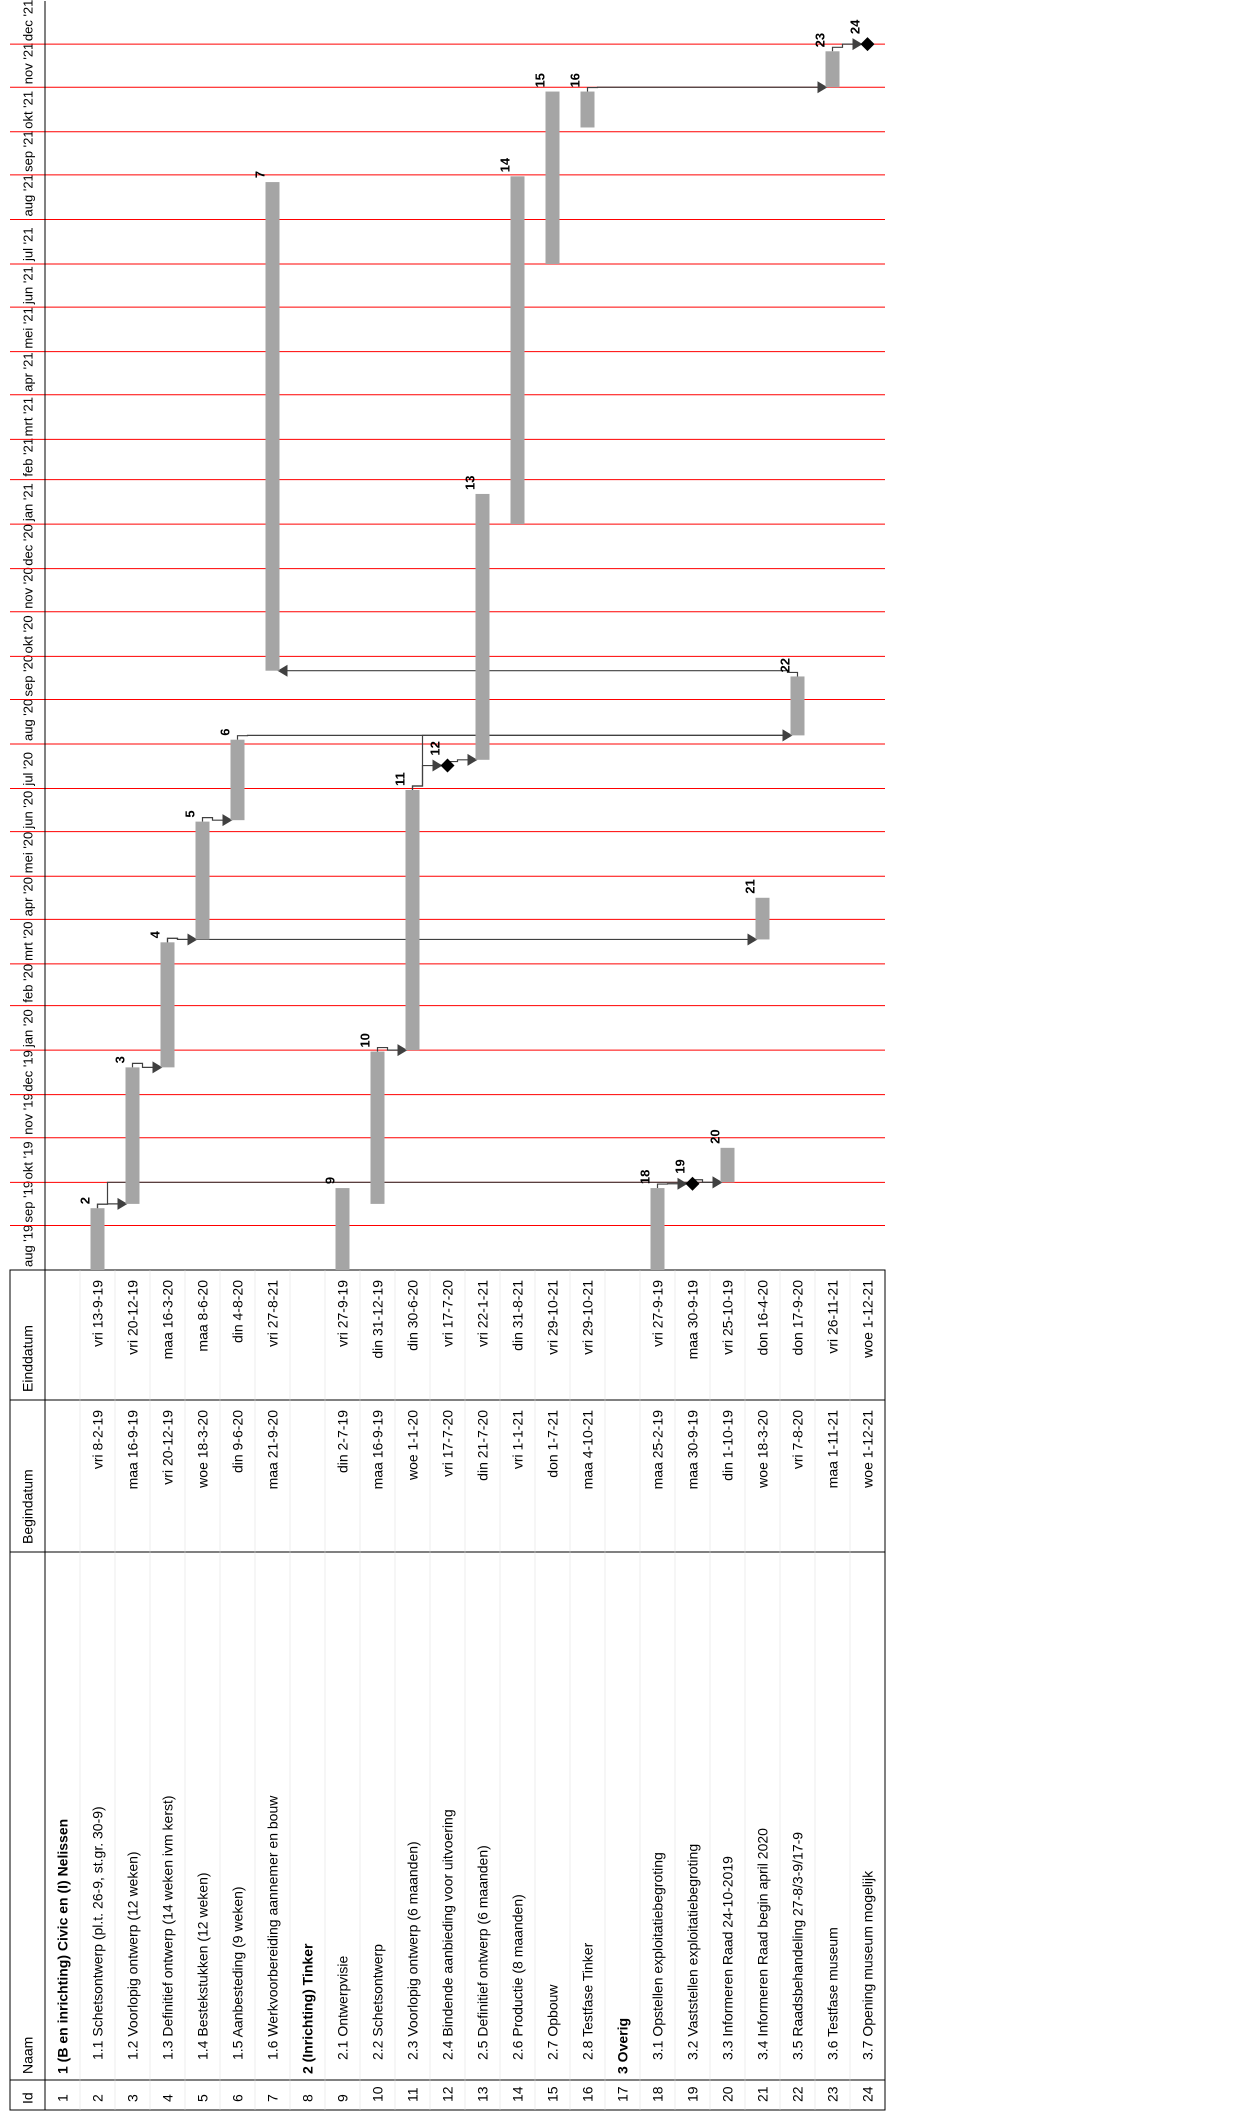 The width and height of the screenshot is (1234, 2112). What do you see at coordinates (553, 1444) in the screenshot?
I see `row-start-date: don 1-7-21` at bounding box center [553, 1444].